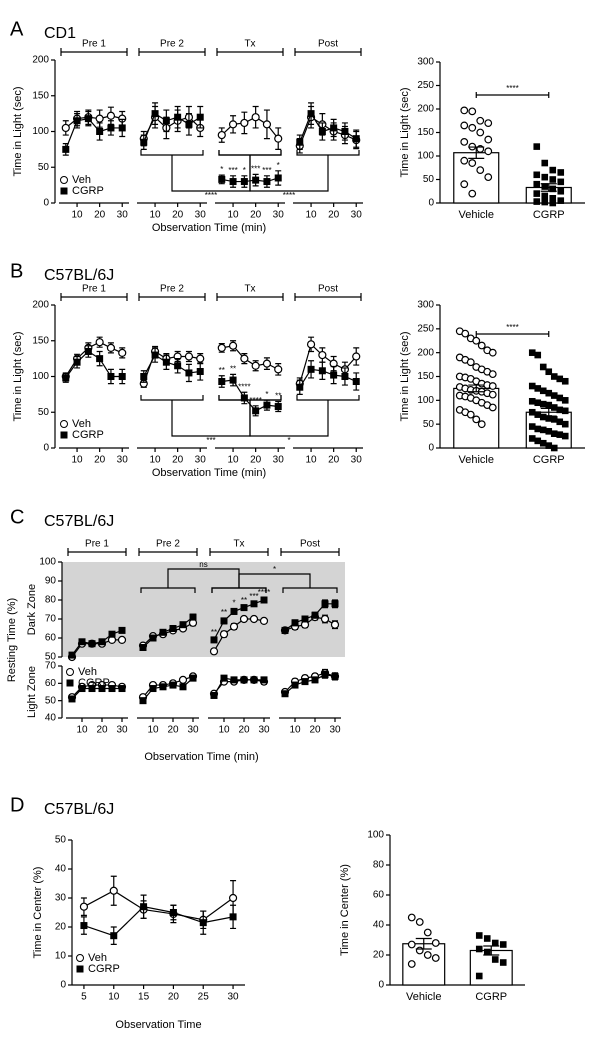 This screenshot has height=1043, width=603. What do you see at coordinates (203, 564) in the screenshot?
I see `comparison-label: ns` at bounding box center [203, 564].